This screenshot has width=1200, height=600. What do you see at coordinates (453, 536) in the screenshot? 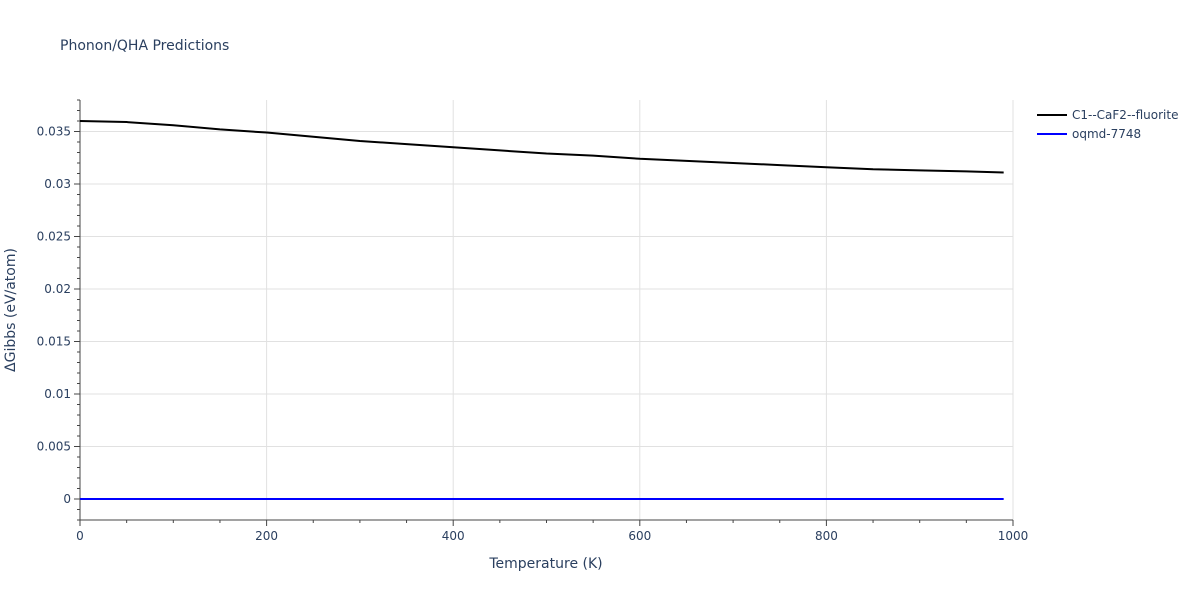
I see `x-tick-label: 400` at bounding box center [453, 536].